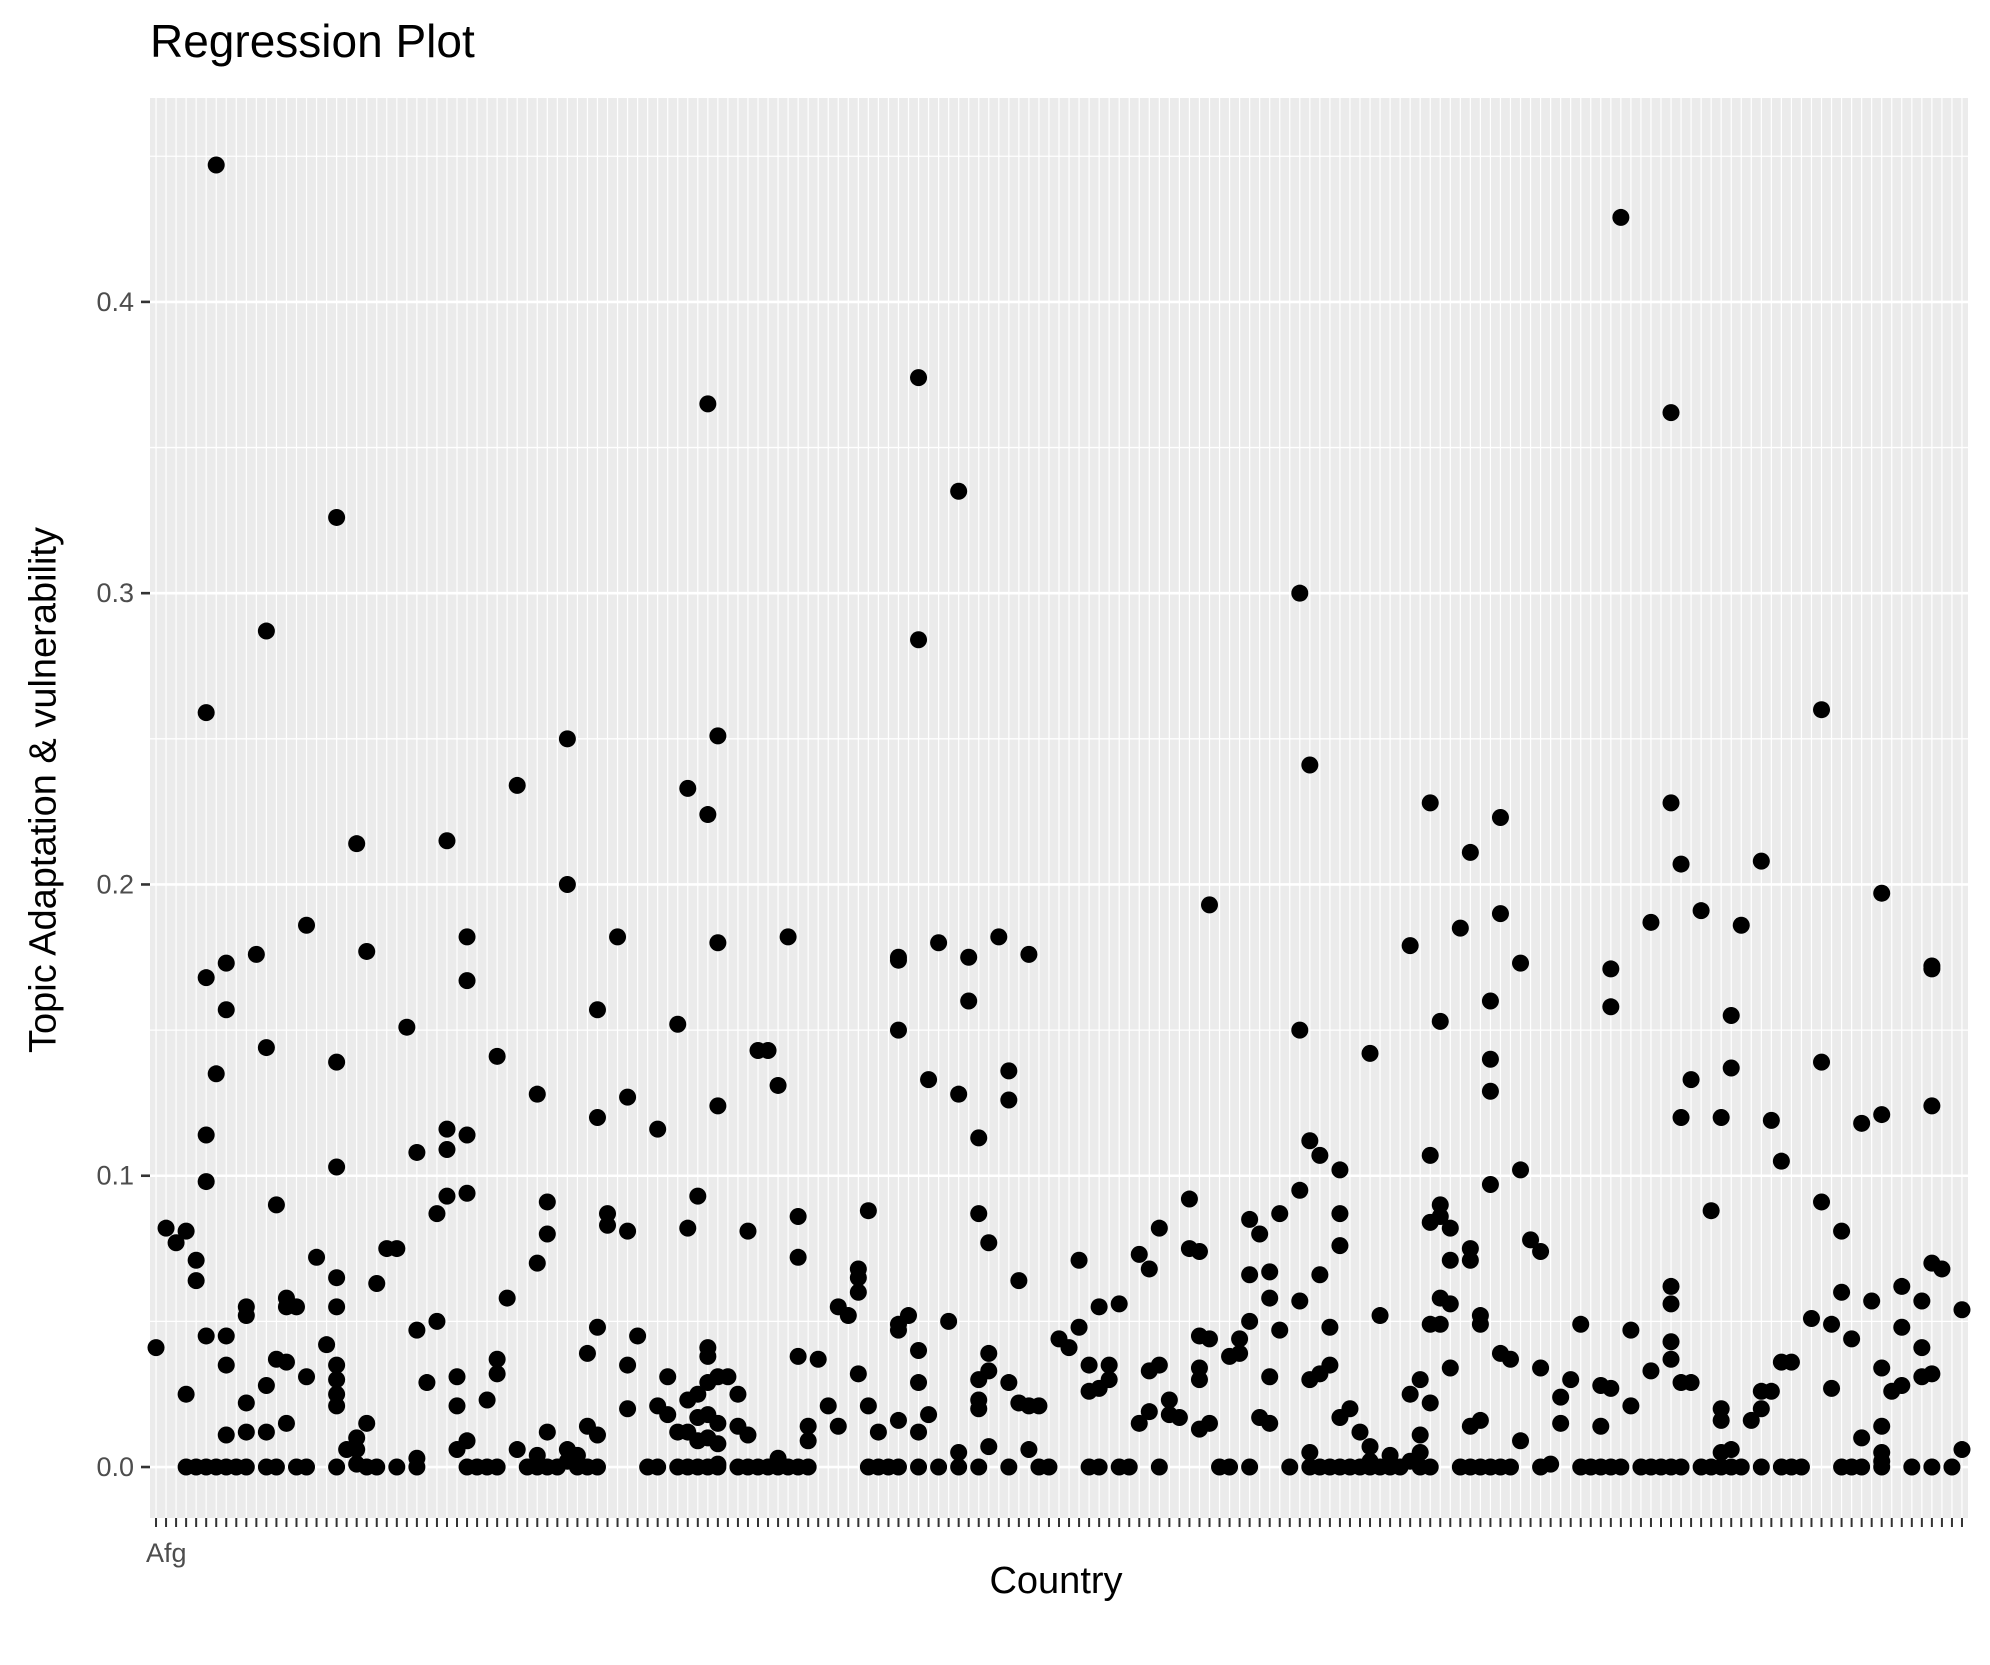 This screenshot has height=1665, width=1990. I want to click on chart-title: Regression Plot, so click(312, 41).